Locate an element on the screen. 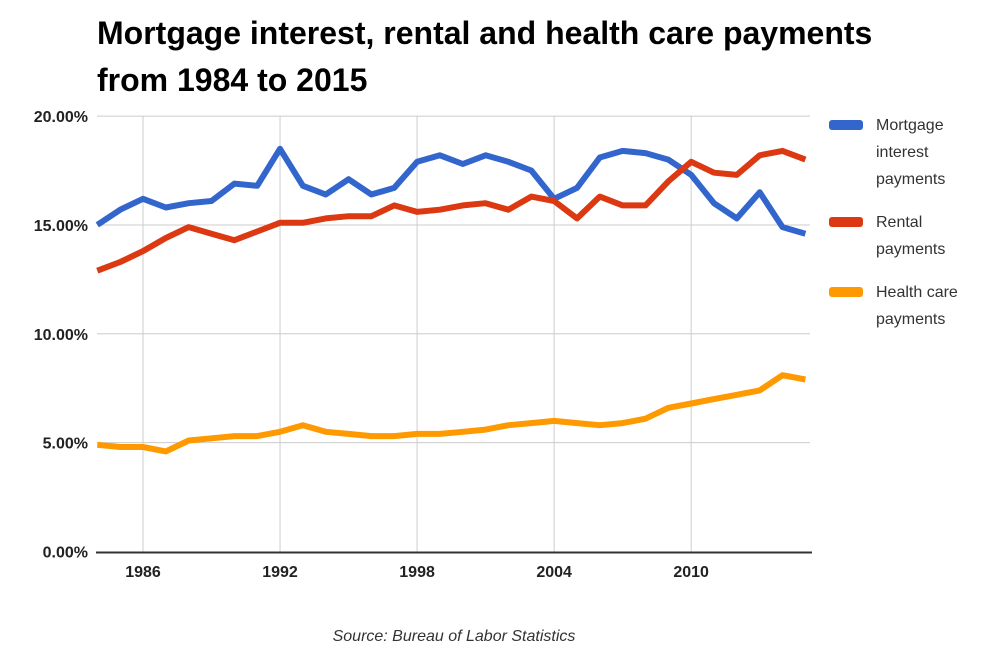 The height and width of the screenshot is (663, 992). y-tick-label: 20.00% is located at coordinates (61, 117).